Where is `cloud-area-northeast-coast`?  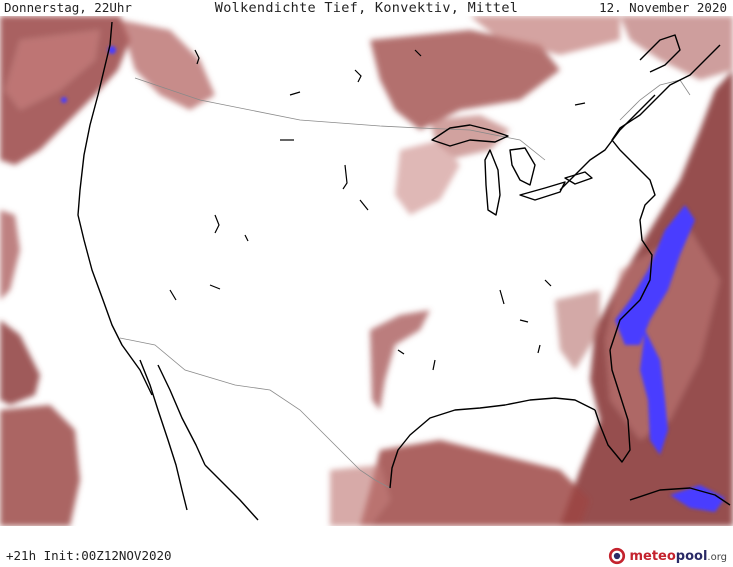
cloud-area-northeast-coast is located at coordinates (676, 48).